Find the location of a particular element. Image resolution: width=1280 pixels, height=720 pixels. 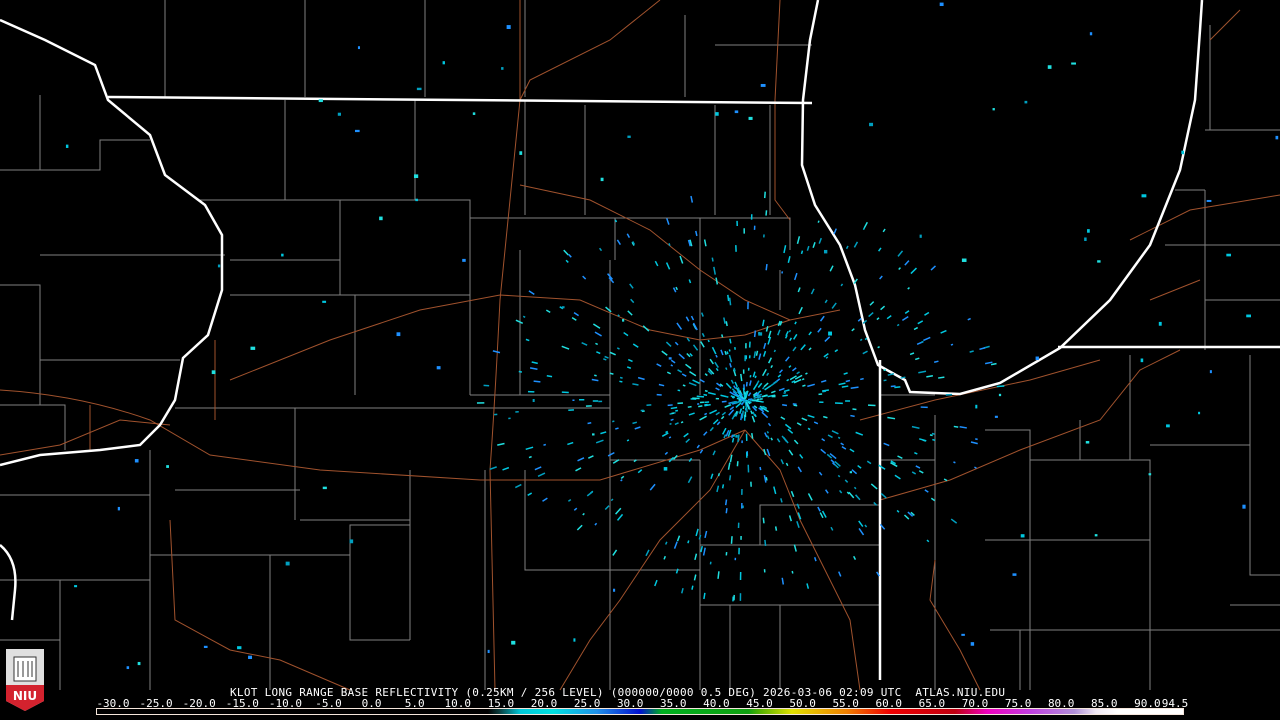

colorbar-label: 30.0 is located at coordinates (630, 703).